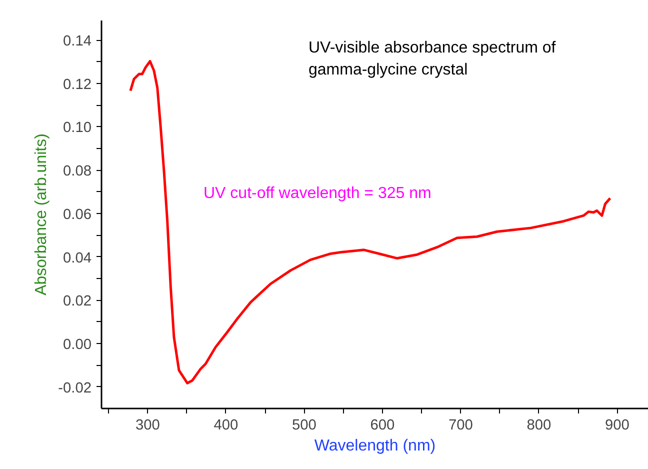 Image resolution: width=648 pixels, height=469 pixels. Describe the element at coordinates (77, 302) in the screenshot. I see `y-tick-label: 0.02` at that location.